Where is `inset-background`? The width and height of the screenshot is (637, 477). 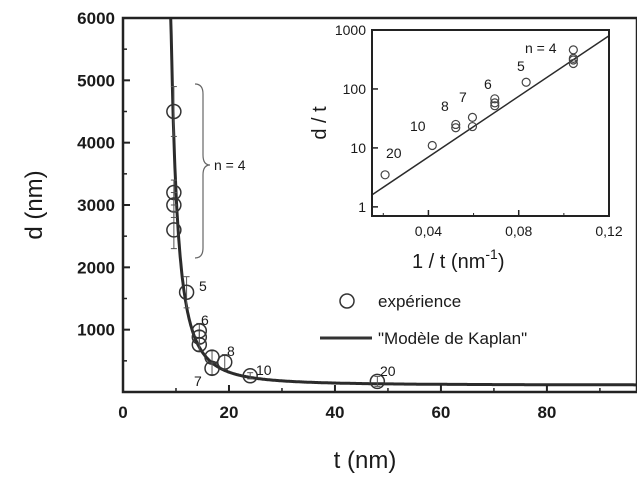 inset-background is located at coordinates (490, 123).